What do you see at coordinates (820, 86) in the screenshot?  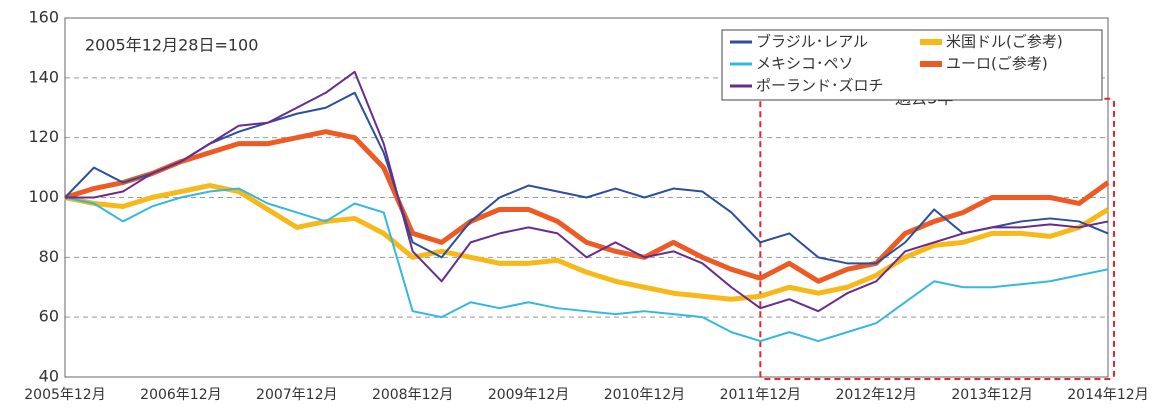 I see `legend-label: ポーランド･ズロチ` at bounding box center [820, 86].